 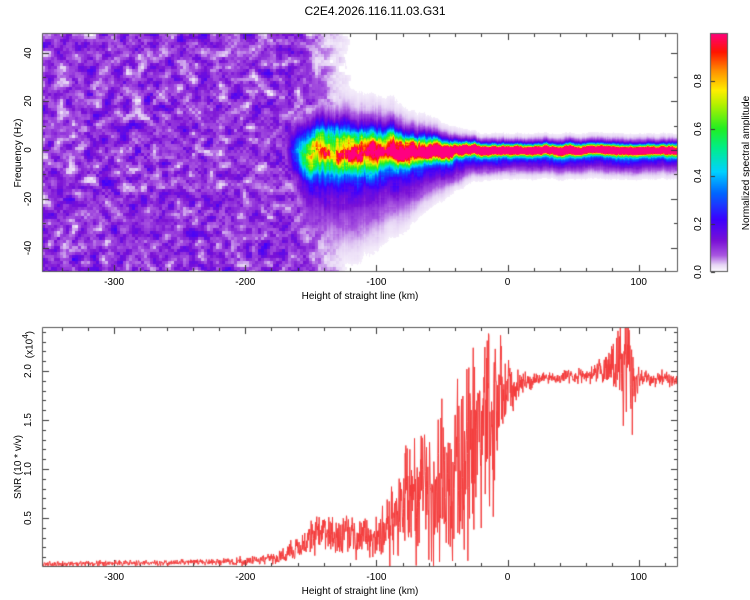 What do you see at coordinates (745, 162) in the screenshot?
I see `colorbar-title: Normalized spectral amplitude` at bounding box center [745, 162].